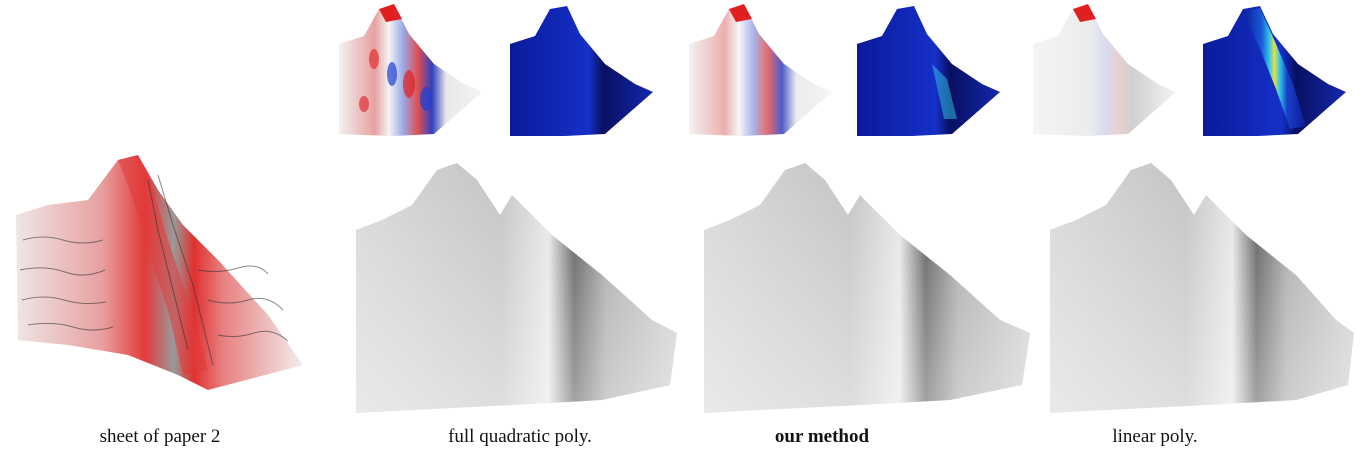 This screenshot has height=455, width=1362. Describe the element at coordinates (1202, 287) in the screenshot. I see `linear-surface-image` at that location.